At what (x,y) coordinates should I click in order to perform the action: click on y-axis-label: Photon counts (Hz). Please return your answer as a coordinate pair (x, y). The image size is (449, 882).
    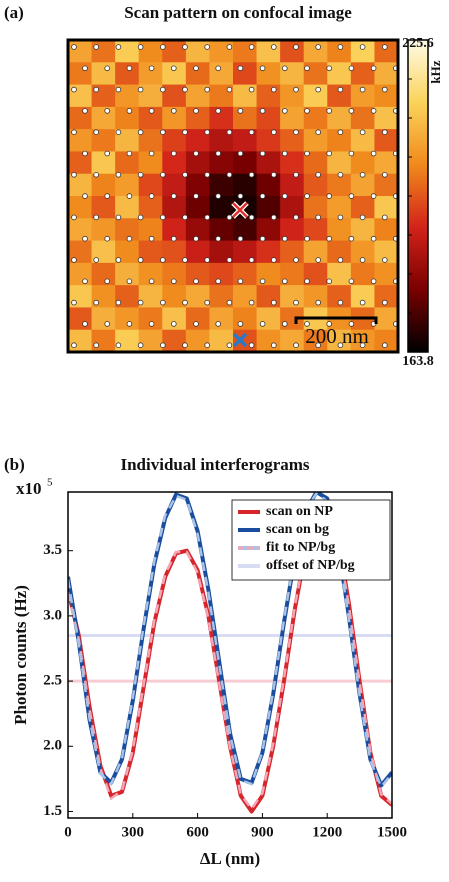
    Looking at the image, I should click on (20, 655).